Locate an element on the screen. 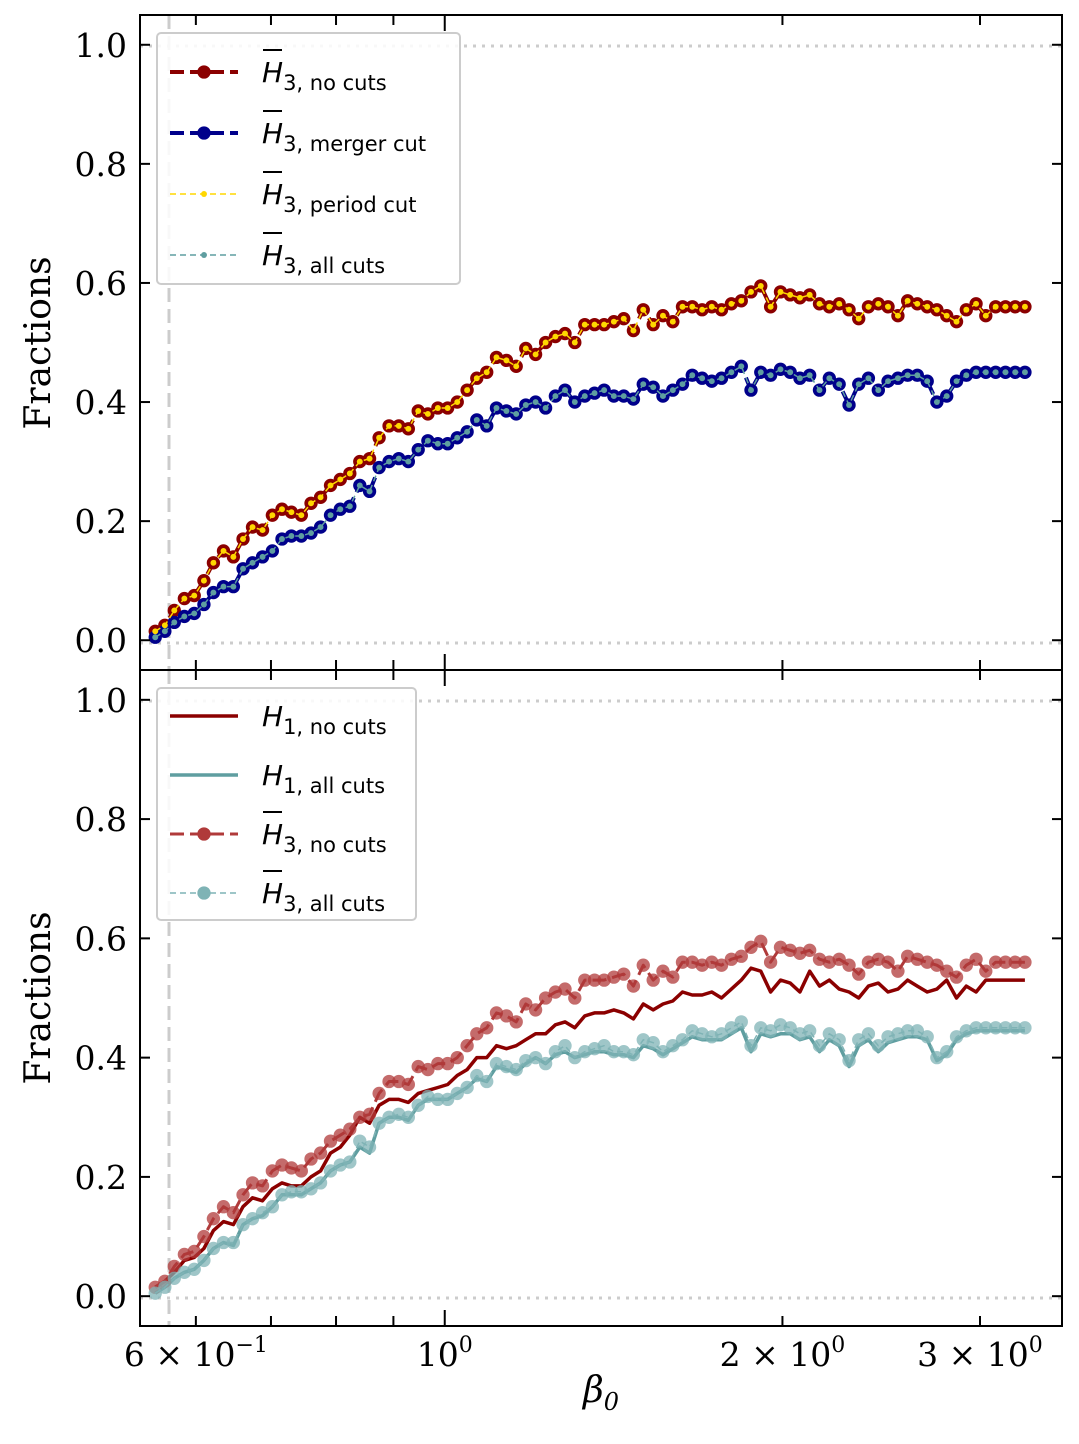  bottom-ytick-label: 0.6 is located at coordinates (101, 938).